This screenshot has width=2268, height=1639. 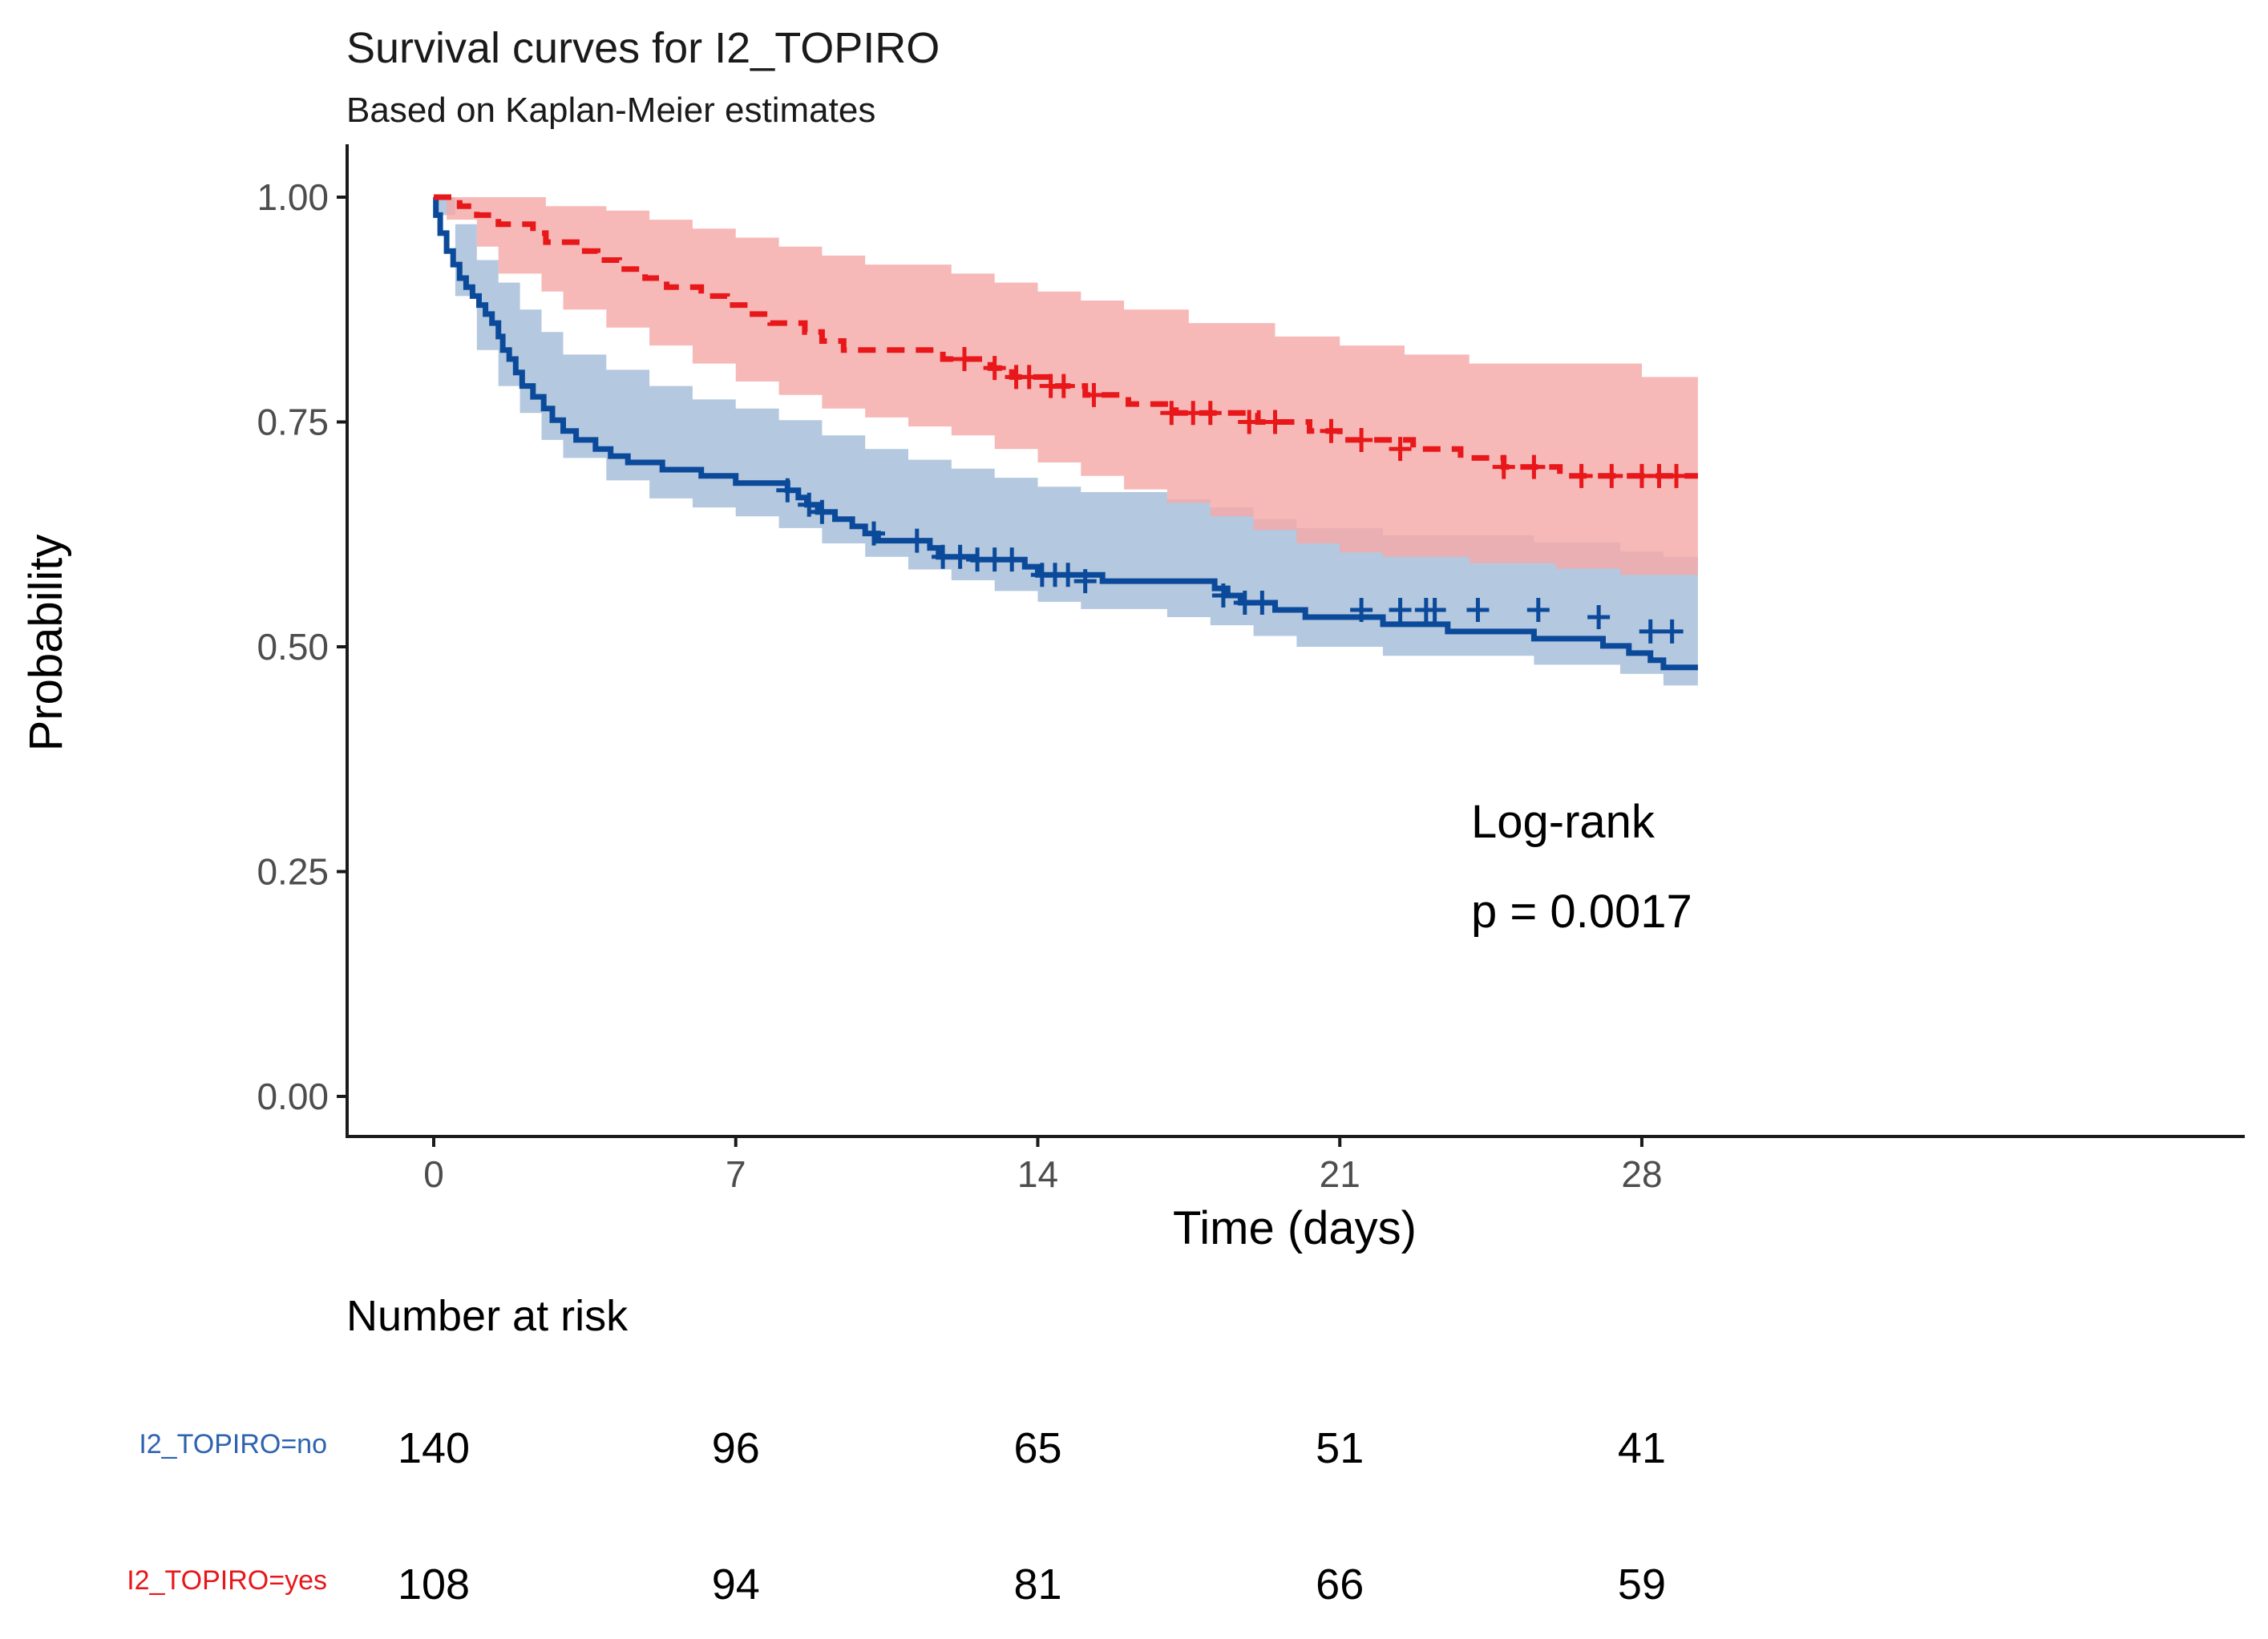 What do you see at coordinates (434, 1584) in the screenshot?
I see `risk-count-yes: 108` at bounding box center [434, 1584].